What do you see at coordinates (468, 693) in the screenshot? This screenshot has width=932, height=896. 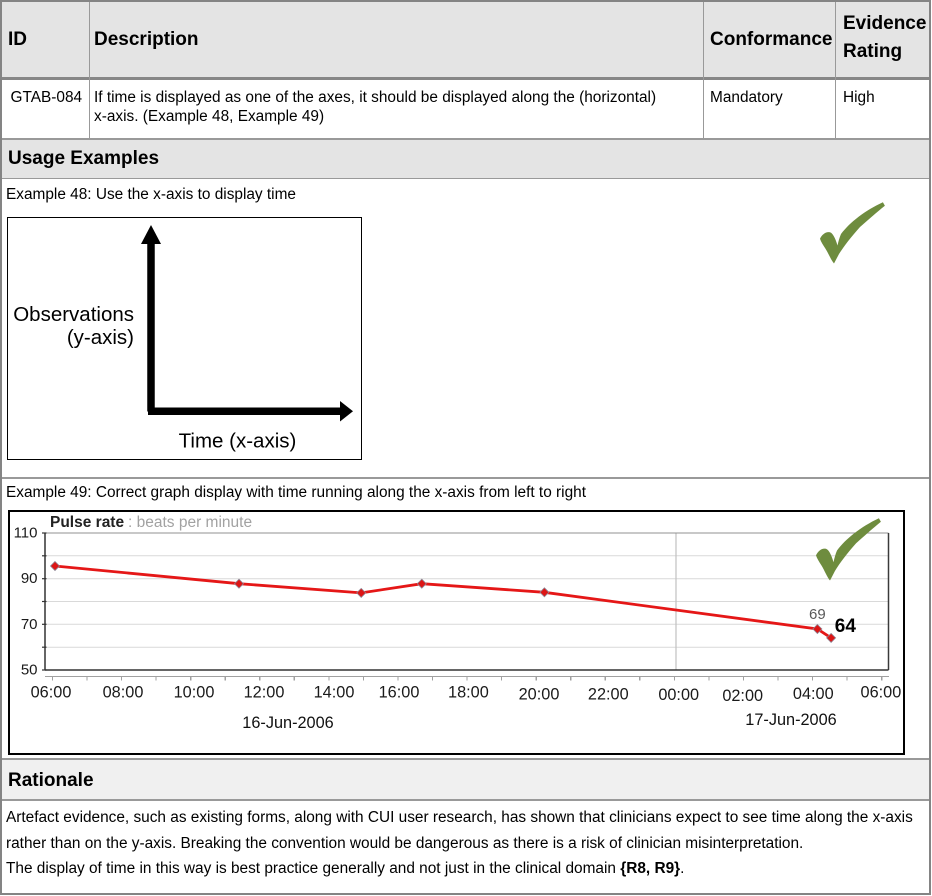 I see `svg-text: 18:00` at bounding box center [468, 693].